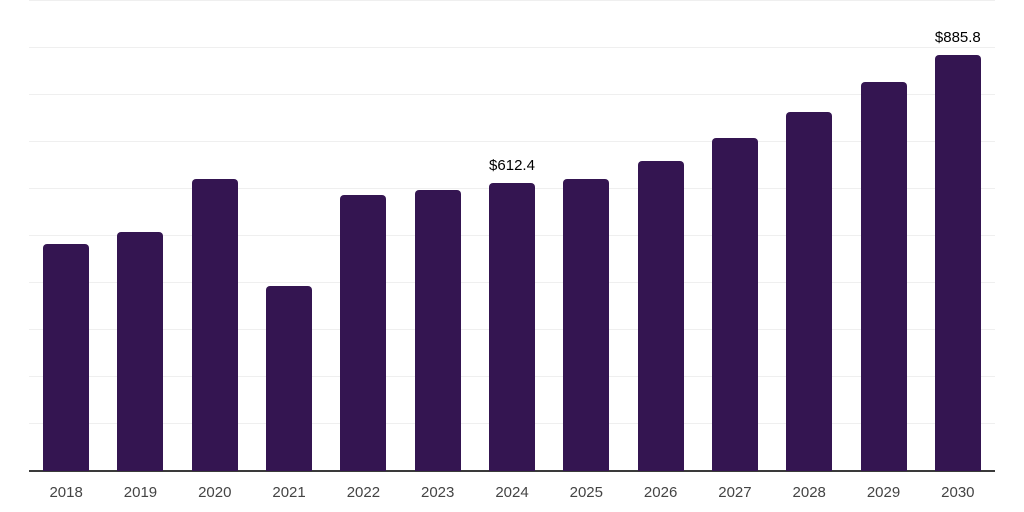  Describe the element at coordinates (363, 332) in the screenshot. I see `bar-2022` at that location.